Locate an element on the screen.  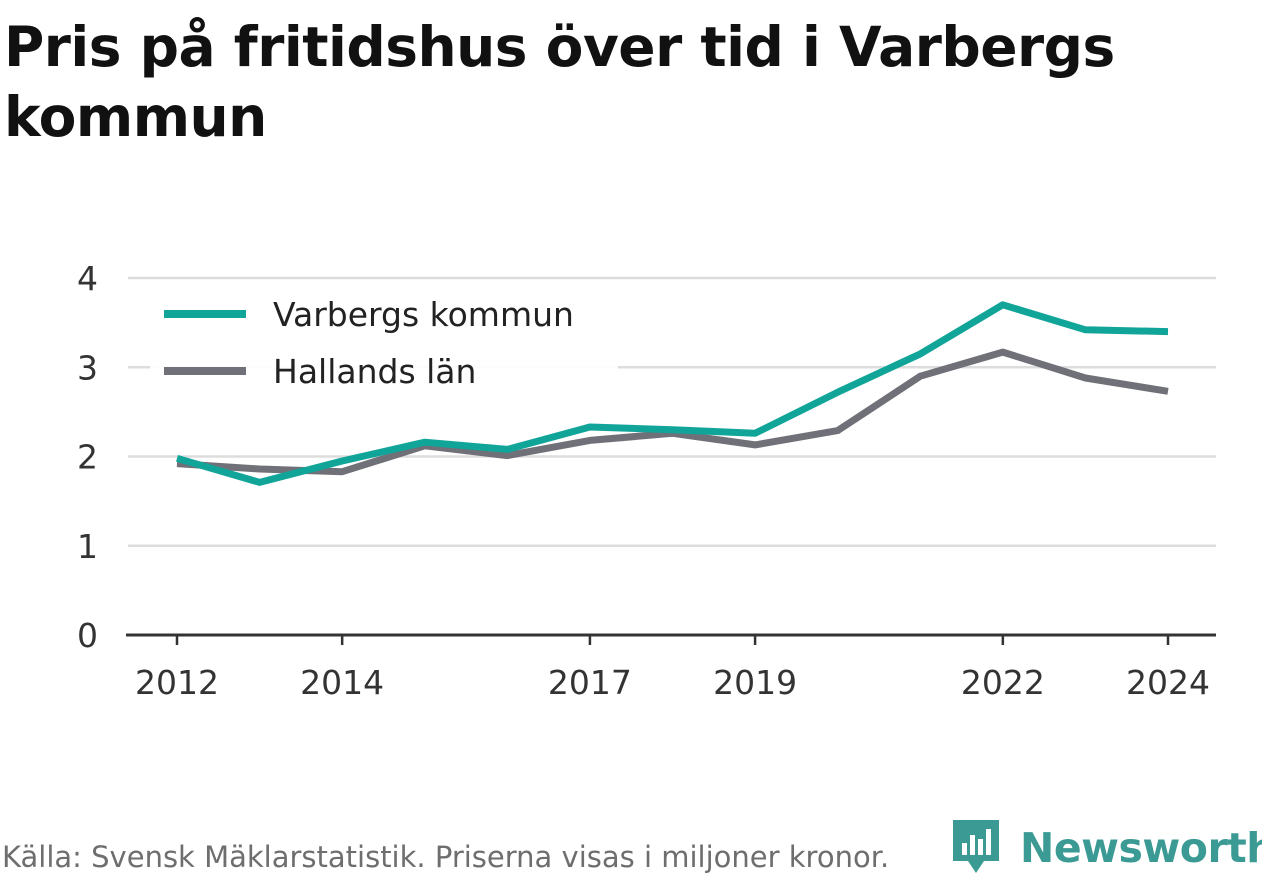
x-tick-label: 2017 is located at coordinates (590, 682).